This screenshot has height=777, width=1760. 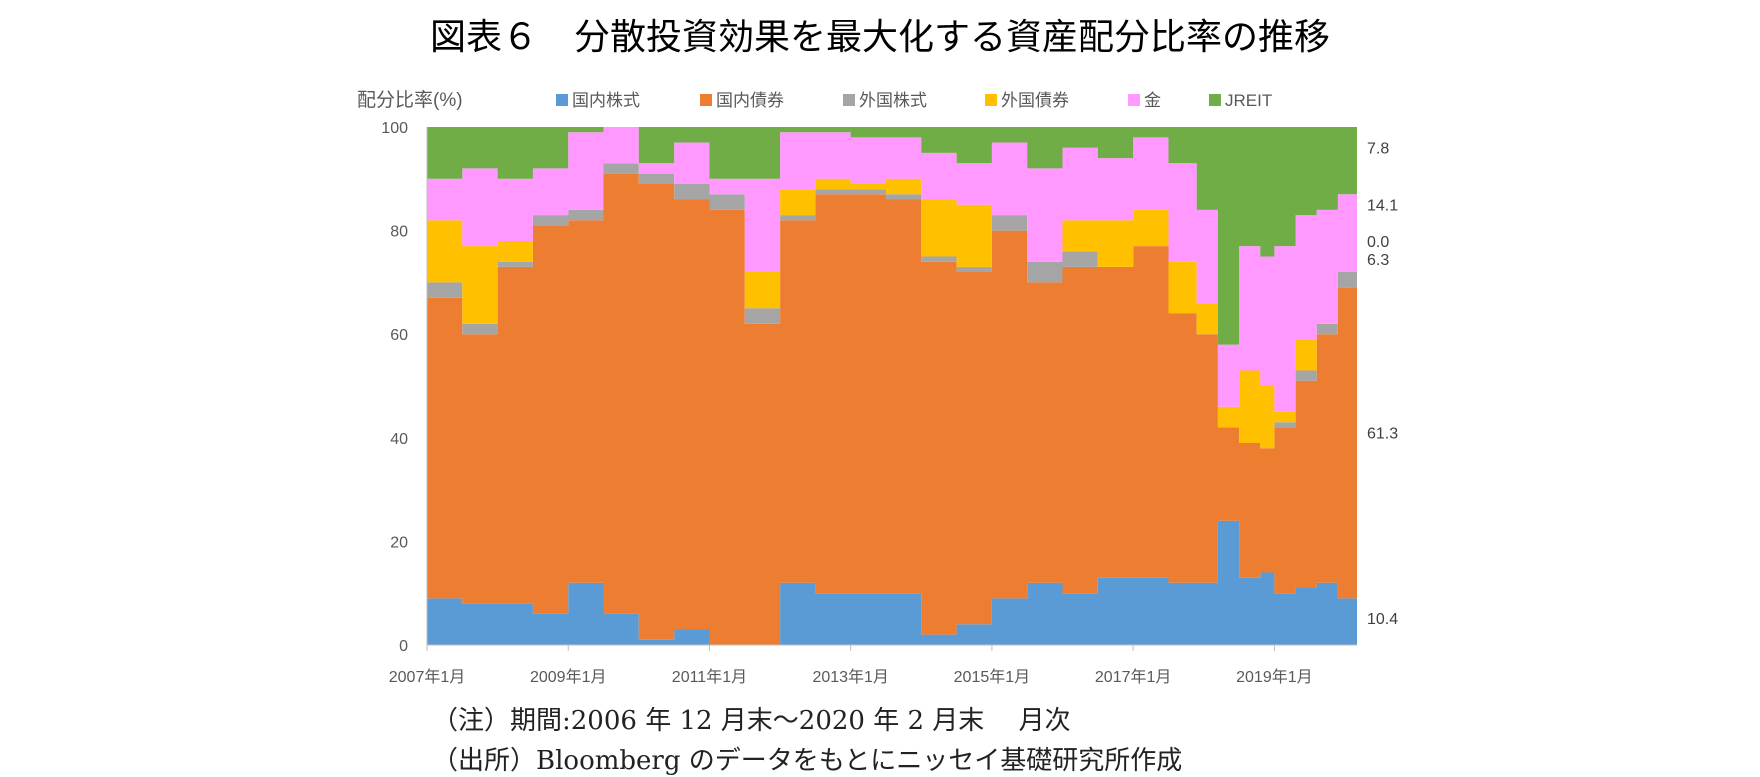 I want to click on end-value-label: 14.1, so click(x=1382, y=205).